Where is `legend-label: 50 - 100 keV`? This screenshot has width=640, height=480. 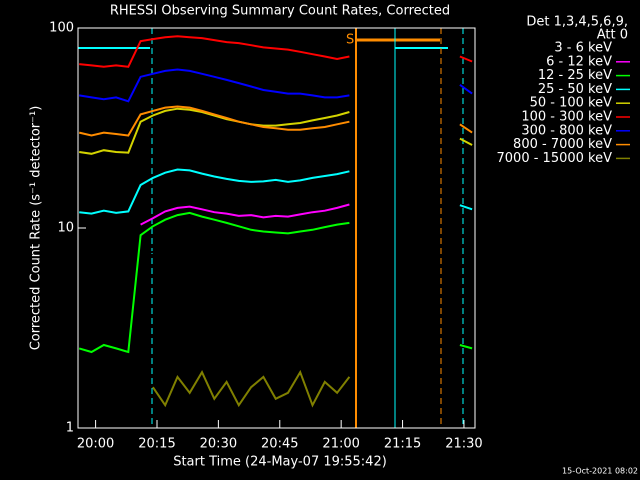 legend-label: 50 - 100 keV is located at coordinates (571, 103).